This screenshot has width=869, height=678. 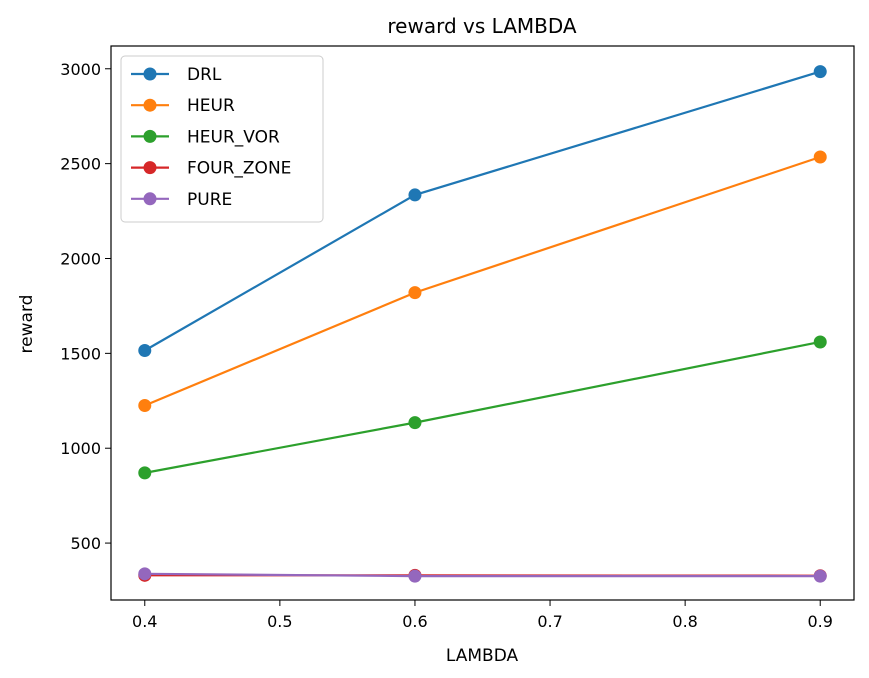 What do you see at coordinates (414, 621) in the screenshot?
I see `x-tick-label: 0.6` at bounding box center [414, 621].